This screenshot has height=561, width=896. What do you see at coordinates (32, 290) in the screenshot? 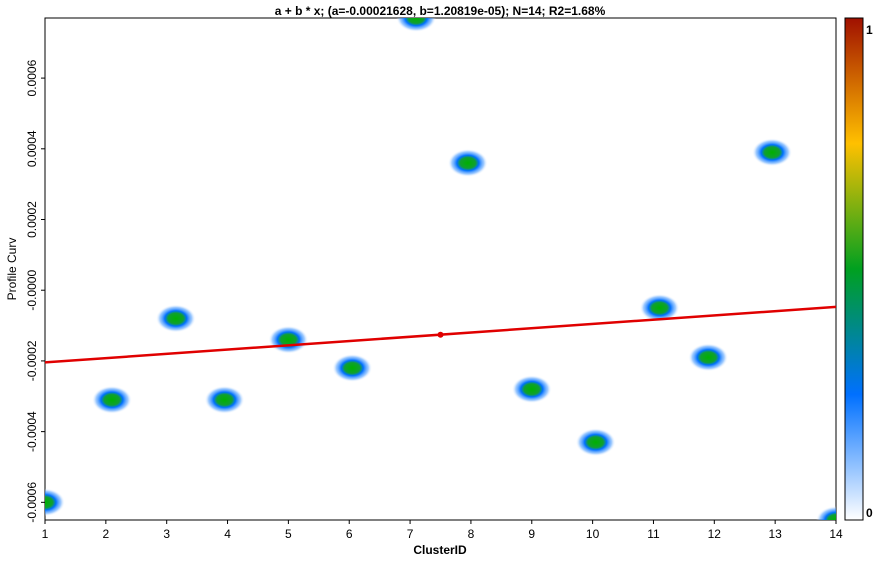
I see `y-tick-label-3: -0.0000` at bounding box center [32, 290].